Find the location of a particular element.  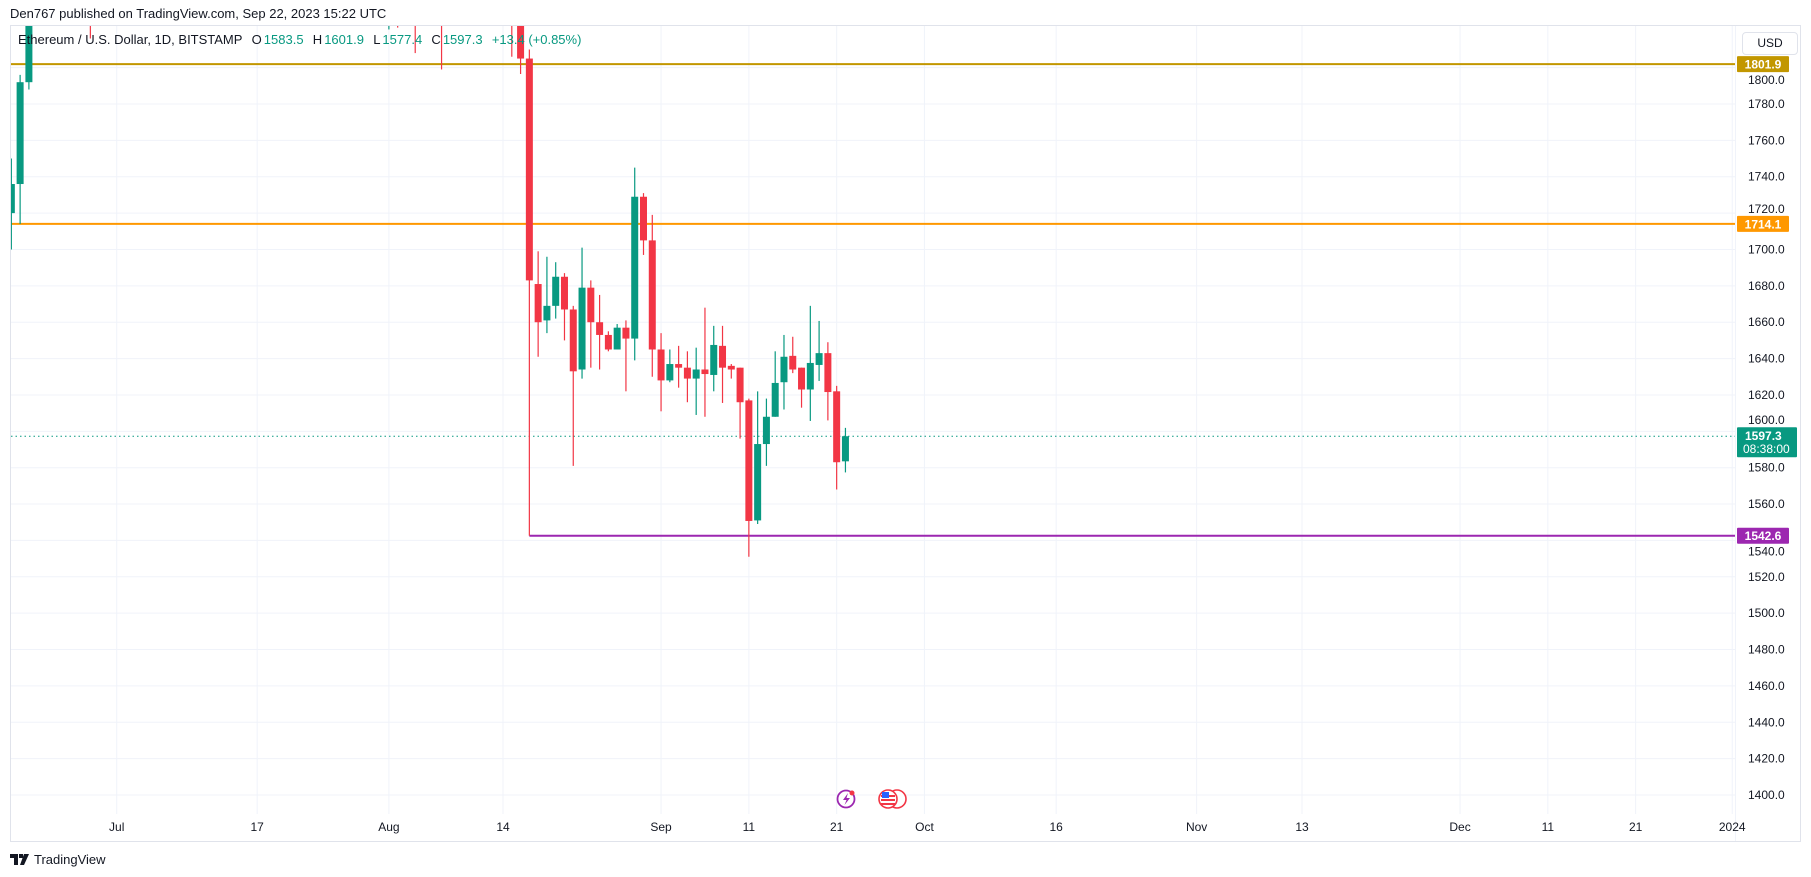

y-tick-label: 1780.0 is located at coordinates (1766, 104).